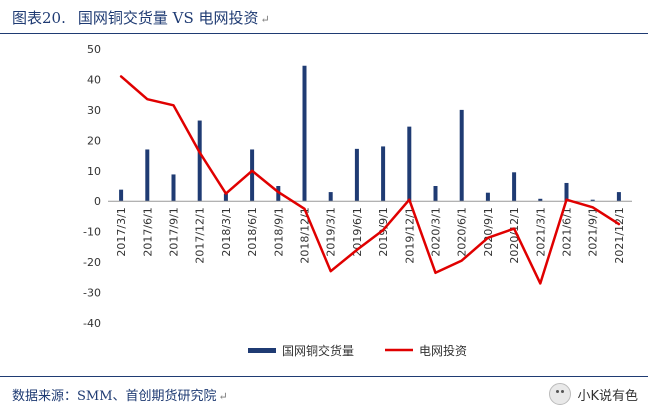  What do you see at coordinates (318, 350) in the screenshot?
I see `legend-bar-label: 国网铜交货量` at bounding box center [318, 350].